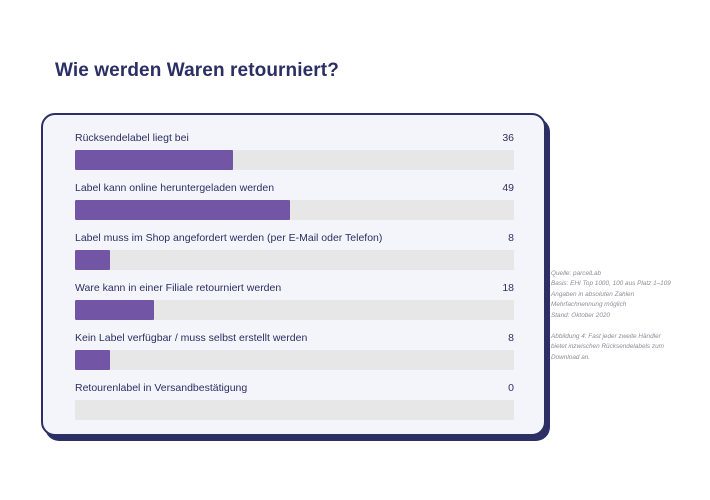 The height and width of the screenshot is (500, 710). What do you see at coordinates (580, 315) in the screenshot?
I see `source-note-line: Stand: Oktober 2020` at bounding box center [580, 315].